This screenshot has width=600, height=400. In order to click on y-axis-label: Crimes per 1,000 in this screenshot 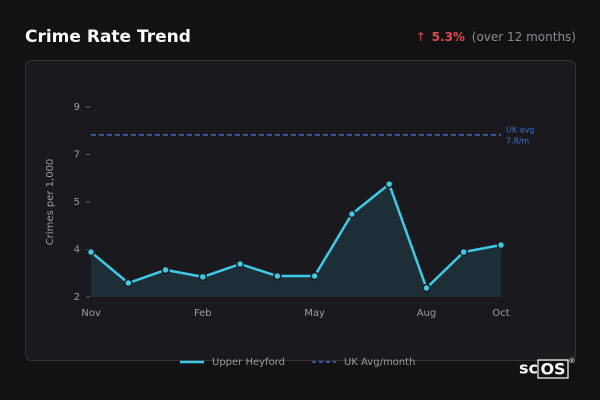, I will do `click(50, 202)`.